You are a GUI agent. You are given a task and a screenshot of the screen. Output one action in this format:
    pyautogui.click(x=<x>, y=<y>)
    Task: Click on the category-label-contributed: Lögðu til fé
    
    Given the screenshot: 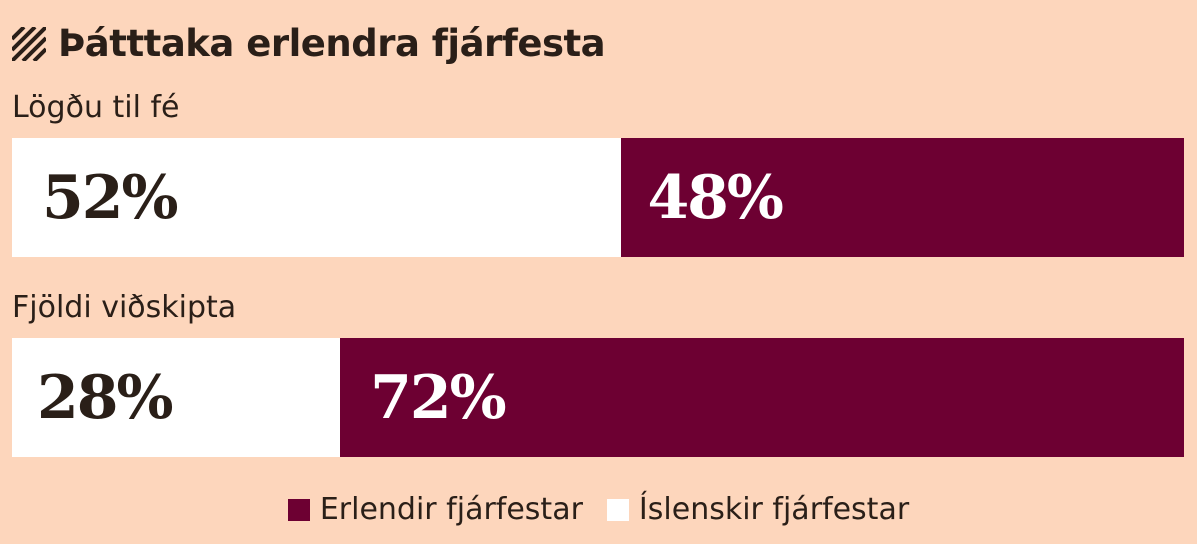 What is the action you would take?
    pyautogui.click(x=96, y=107)
    